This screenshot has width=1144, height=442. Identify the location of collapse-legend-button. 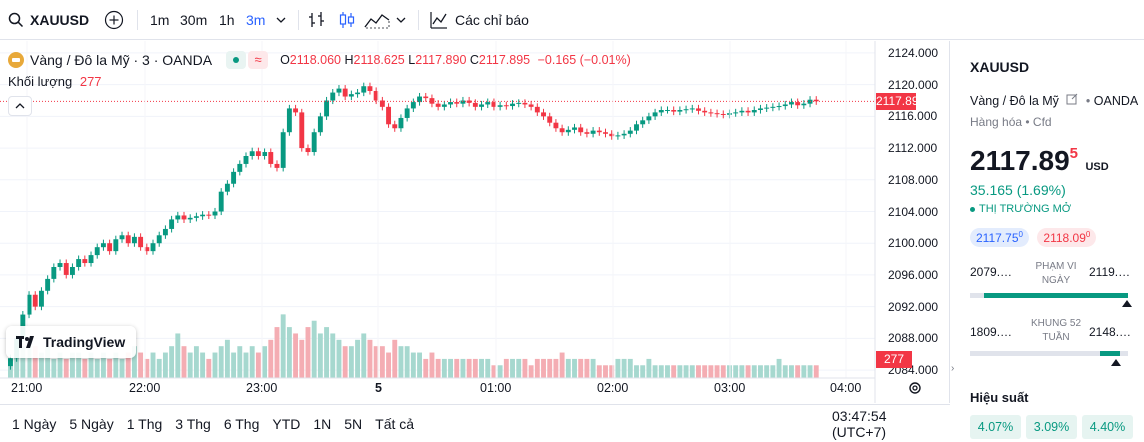
(20, 106).